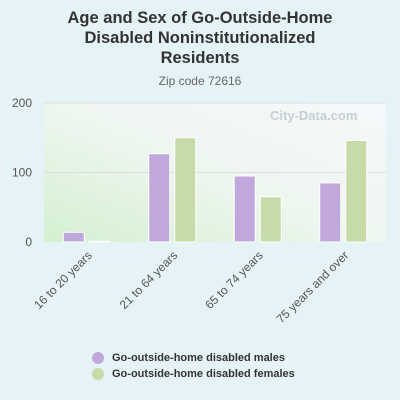 This screenshot has width=400, height=400. Describe the element at coordinates (200, 58) in the screenshot. I see `chart-title-line-3: Residents` at that location.